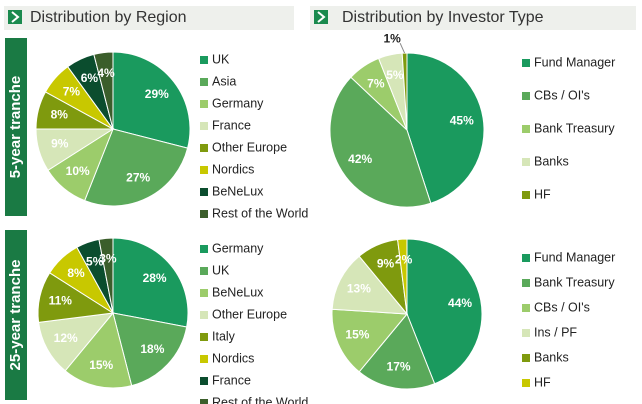  What do you see at coordinates (66, 338) in the screenshot?
I see `slice-label: 12%` at bounding box center [66, 338].